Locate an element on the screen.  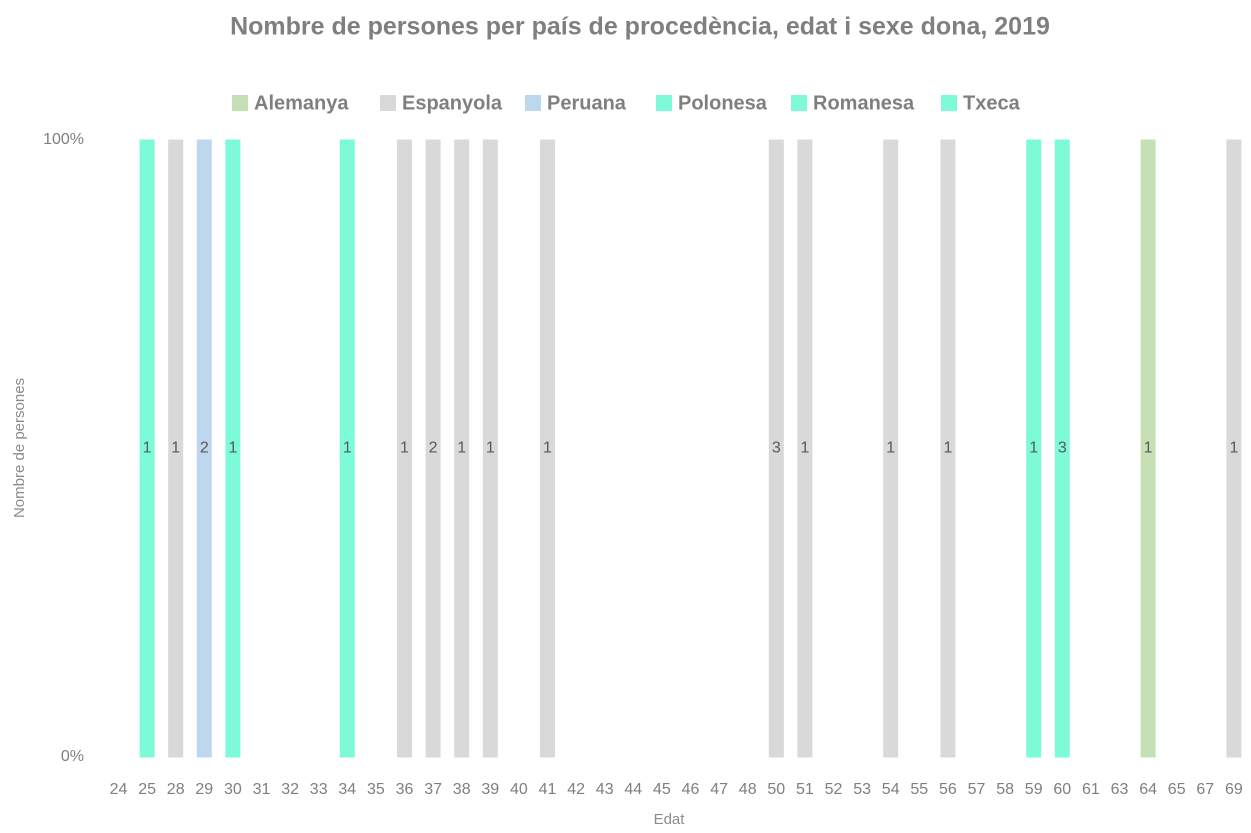
x-axis-label: Edat is located at coordinates (670, 819).